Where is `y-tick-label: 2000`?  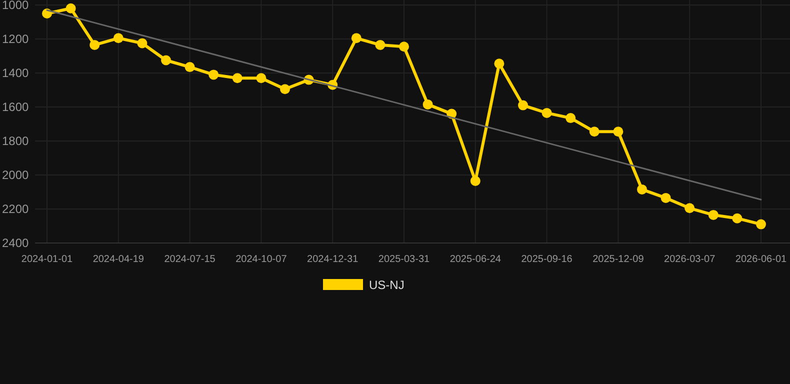 y-tick-label: 2000 is located at coordinates (16, 175).